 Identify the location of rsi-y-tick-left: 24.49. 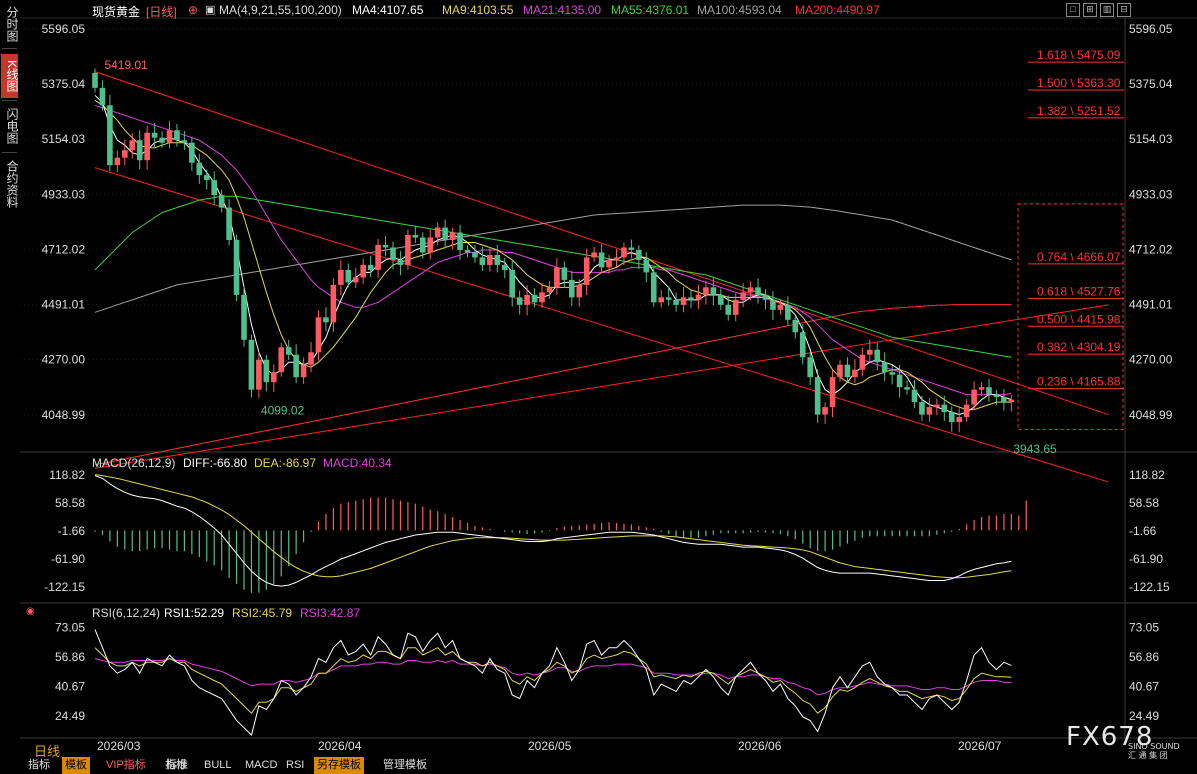
(70, 716).